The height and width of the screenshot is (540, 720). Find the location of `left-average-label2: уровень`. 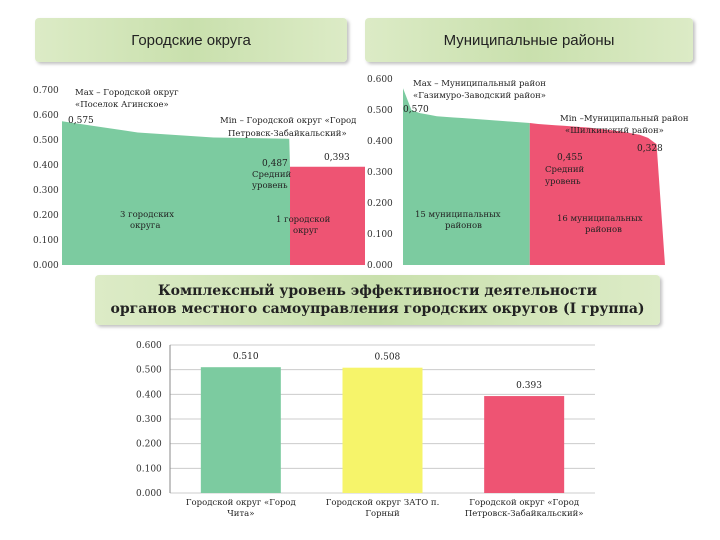

left-average-label2: уровень is located at coordinates (270, 186).